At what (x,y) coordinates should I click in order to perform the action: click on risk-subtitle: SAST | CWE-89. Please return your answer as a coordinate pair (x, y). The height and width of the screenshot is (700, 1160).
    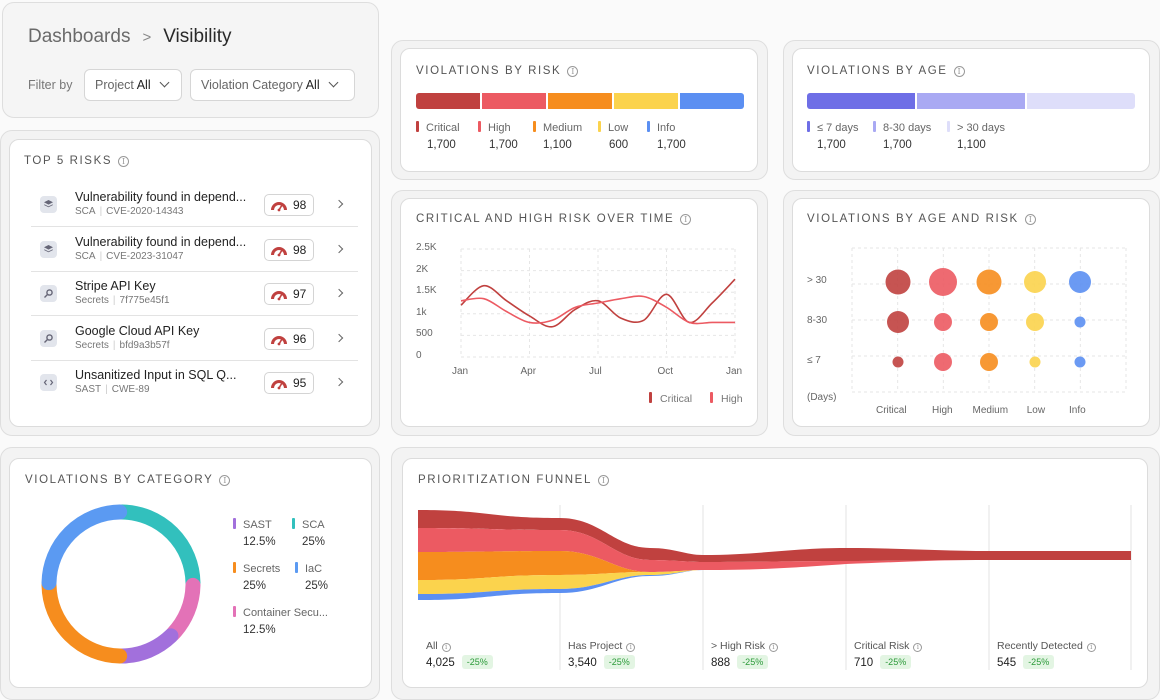
    Looking at the image, I should click on (112, 389).